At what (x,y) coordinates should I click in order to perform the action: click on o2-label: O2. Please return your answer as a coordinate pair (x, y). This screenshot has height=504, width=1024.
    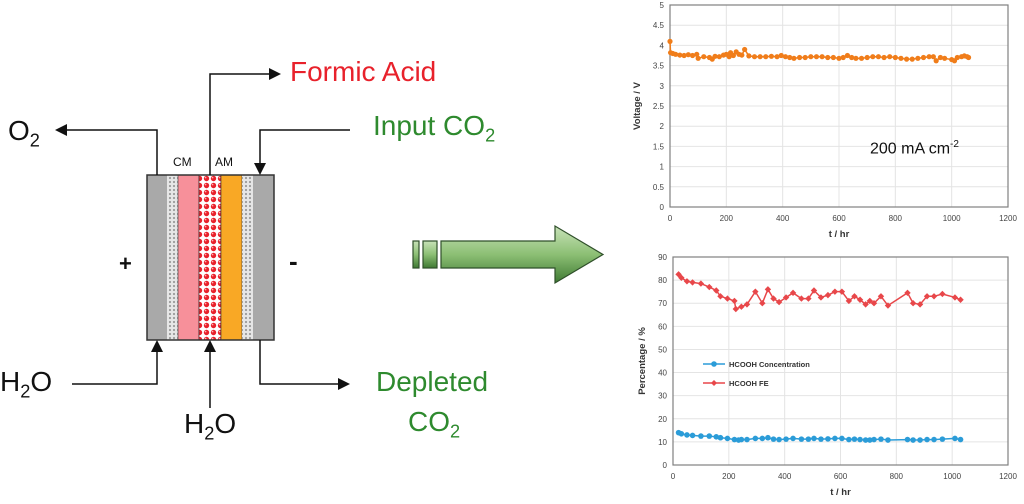
    Looking at the image, I should click on (24, 133).